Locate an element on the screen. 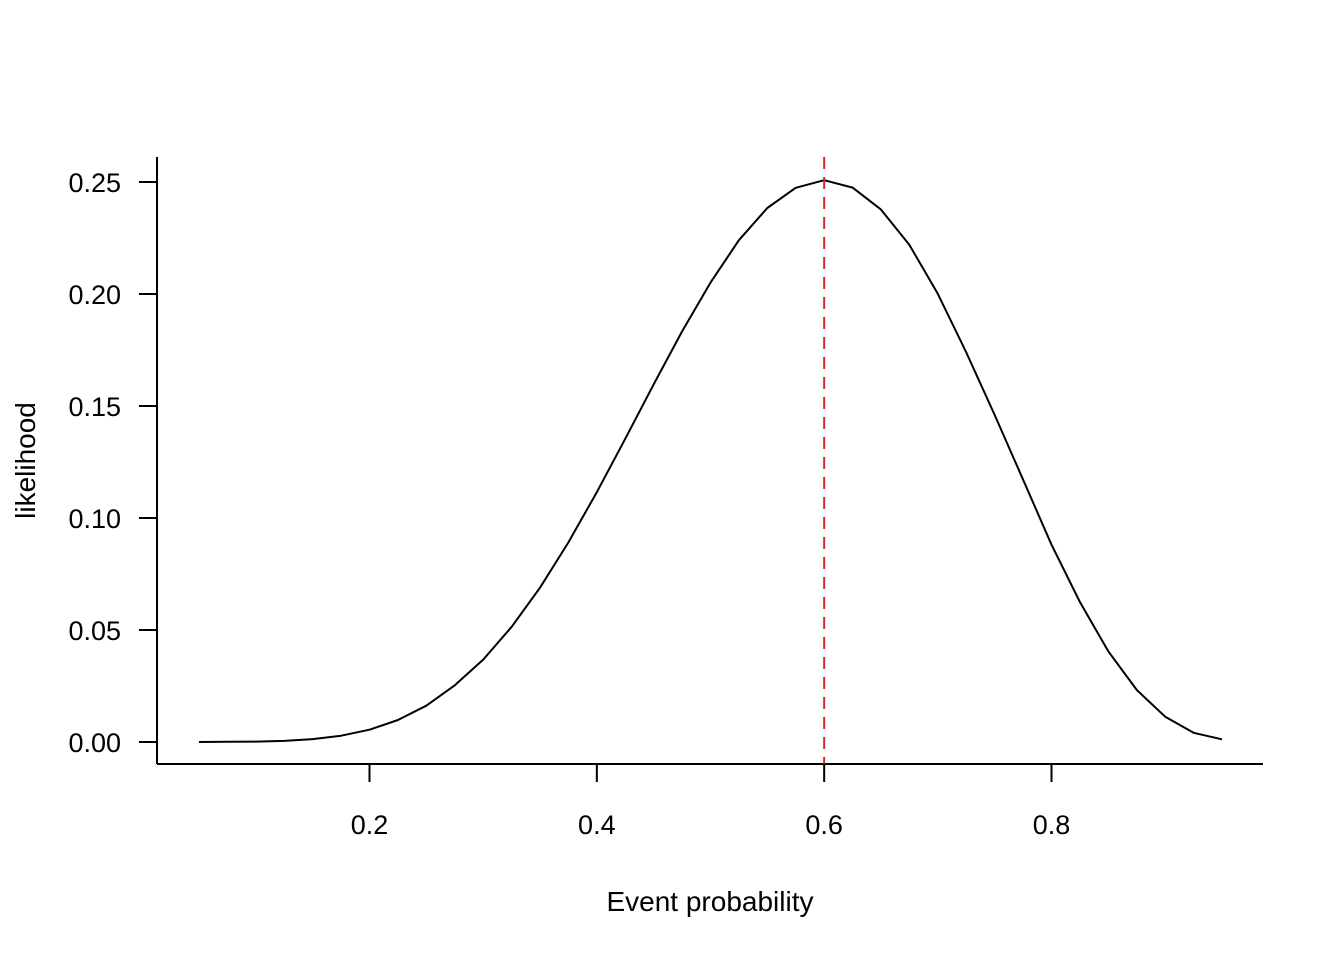 The image size is (1344, 960). x-axis-ticks: 0.2 0.4 0.6 0.8 is located at coordinates (711, 802).